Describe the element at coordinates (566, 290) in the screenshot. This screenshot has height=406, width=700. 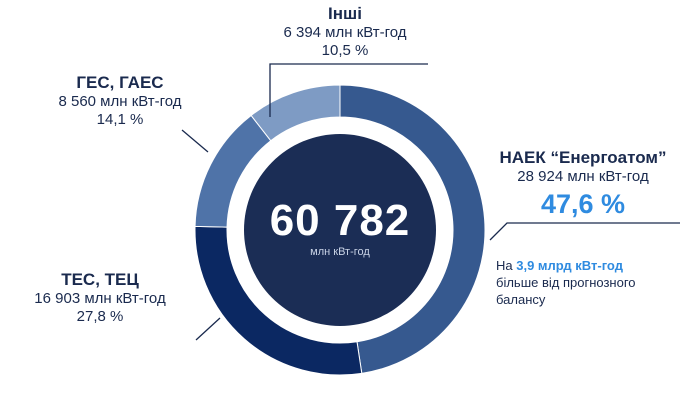
I see `note-rest: більше від прогнозного балансу` at that location.